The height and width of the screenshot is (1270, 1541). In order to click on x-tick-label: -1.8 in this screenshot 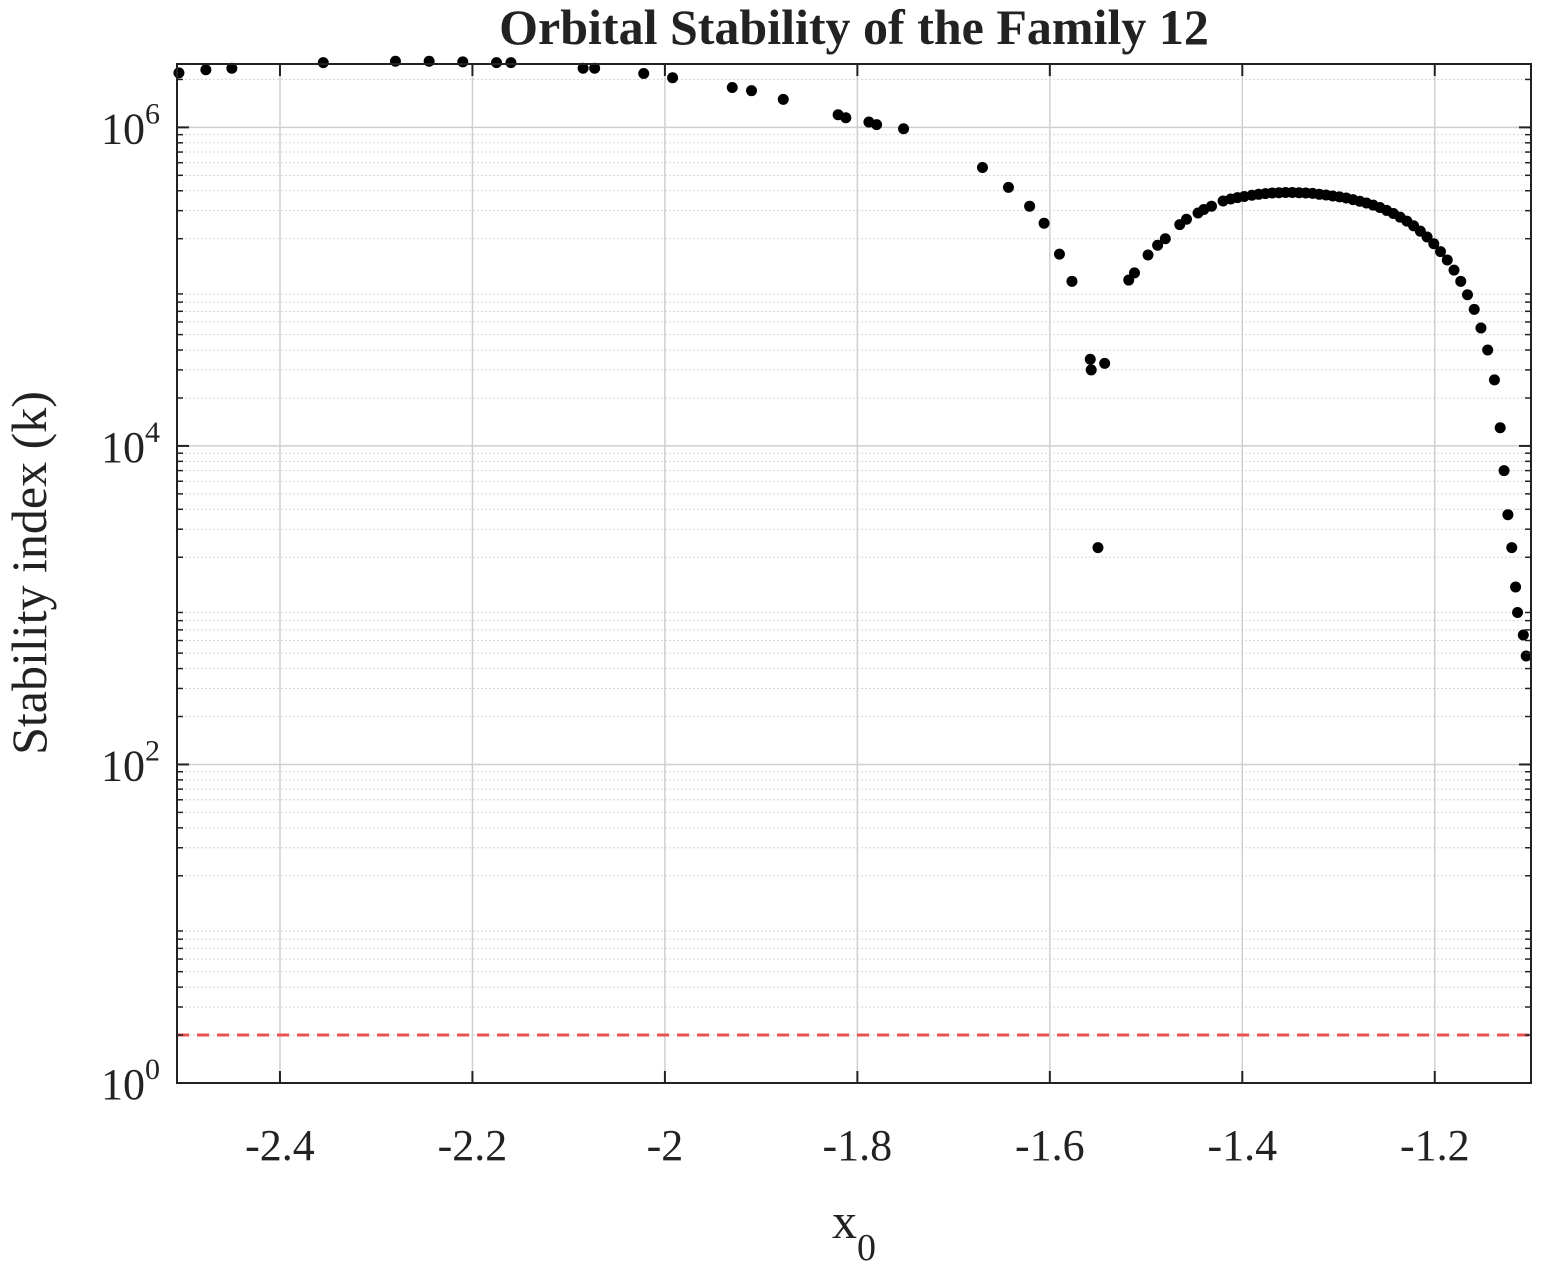, I will do `click(858, 1145)`.